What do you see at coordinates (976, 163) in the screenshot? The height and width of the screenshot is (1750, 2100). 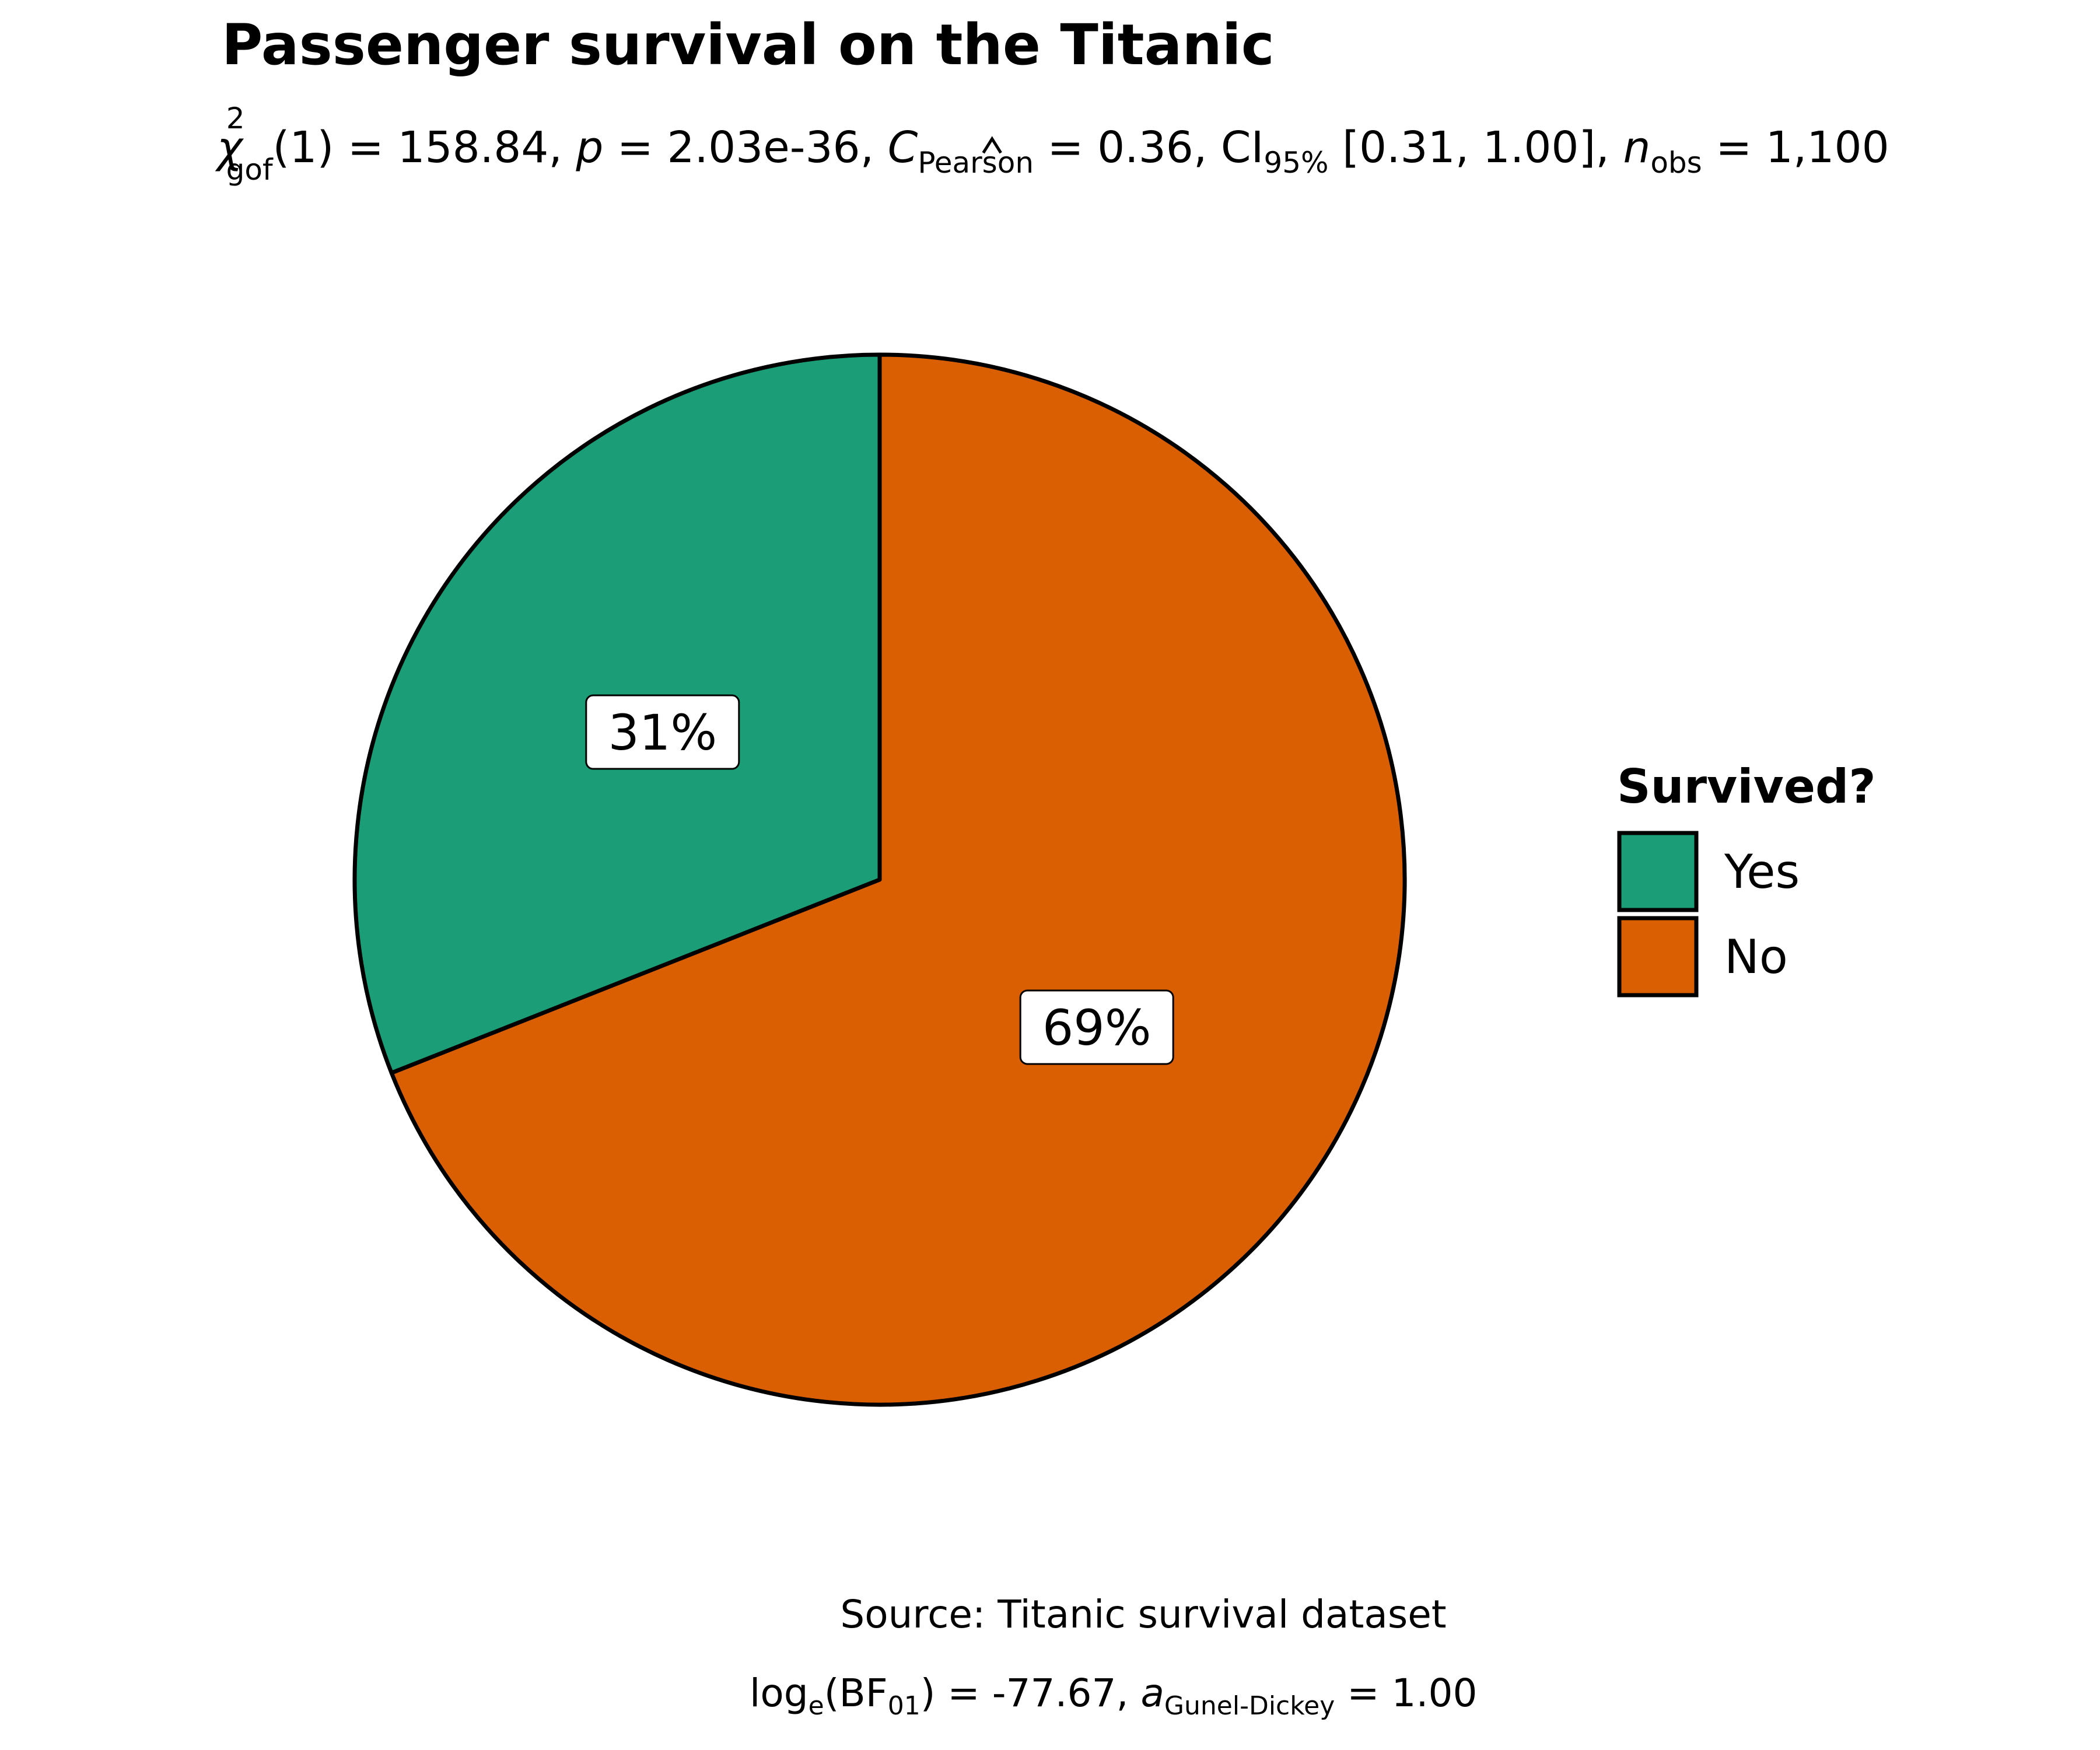 I see `c-subscript: Pearson` at bounding box center [976, 163].